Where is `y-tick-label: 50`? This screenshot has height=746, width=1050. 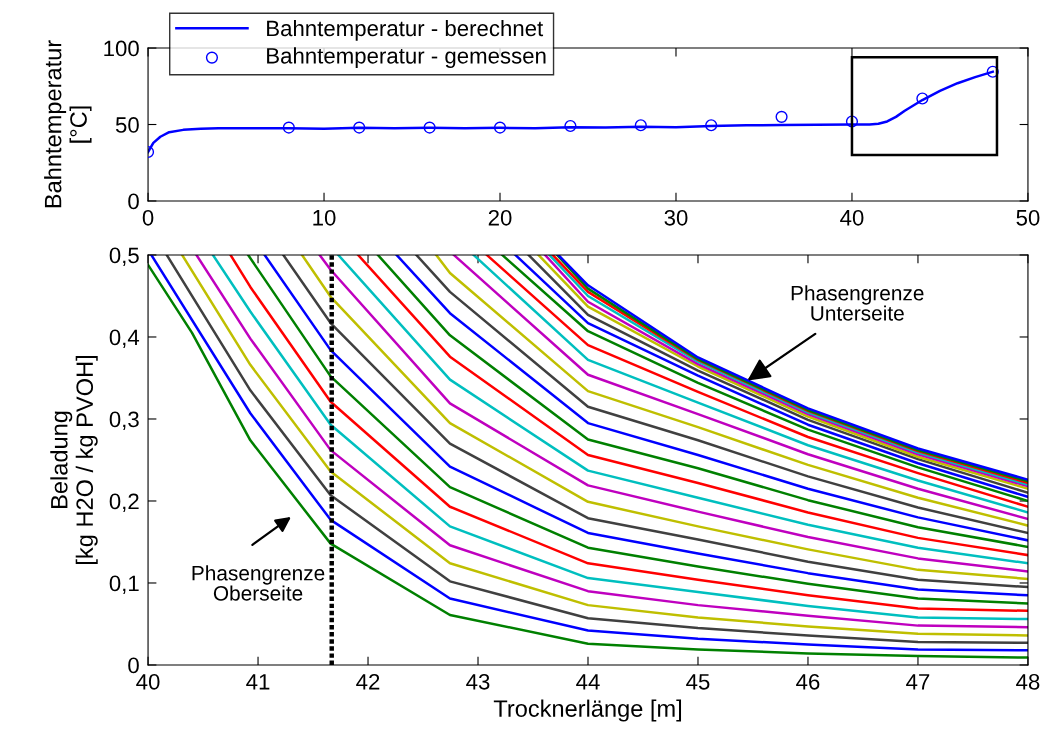
y-tick-label: 50 is located at coordinates (127, 125).